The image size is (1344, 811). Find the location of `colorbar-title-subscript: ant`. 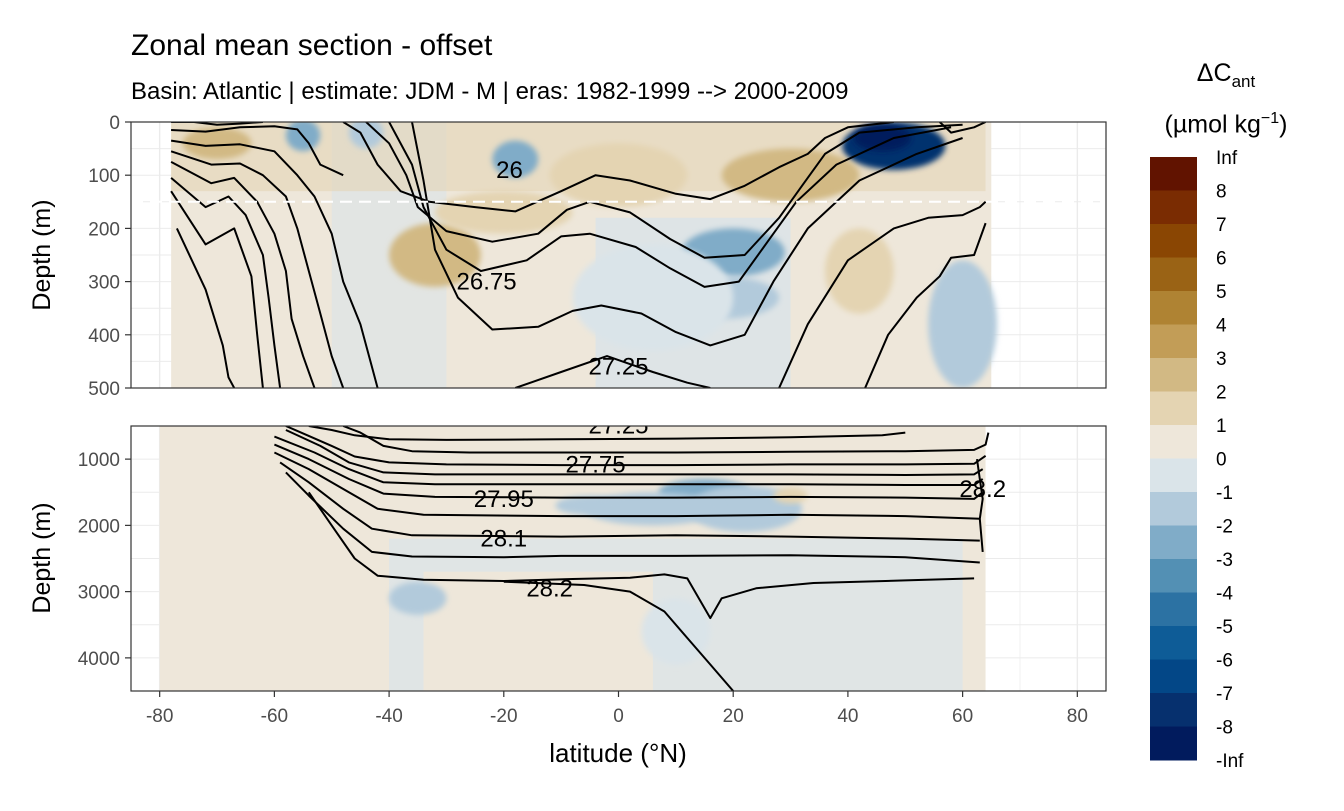

colorbar-title-subscript: ant is located at coordinates (1243, 81).